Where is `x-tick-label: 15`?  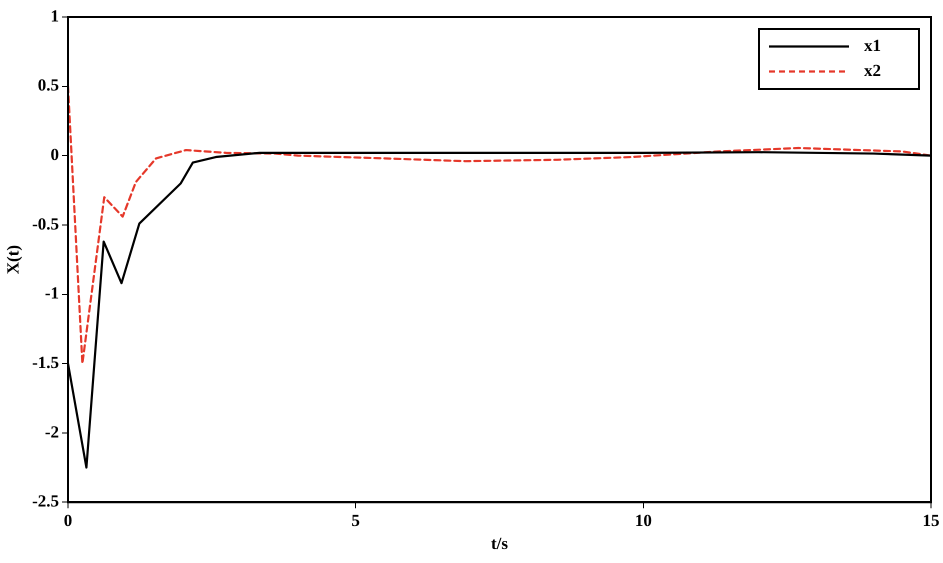 x-tick-label: 15 is located at coordinates (931, 520).